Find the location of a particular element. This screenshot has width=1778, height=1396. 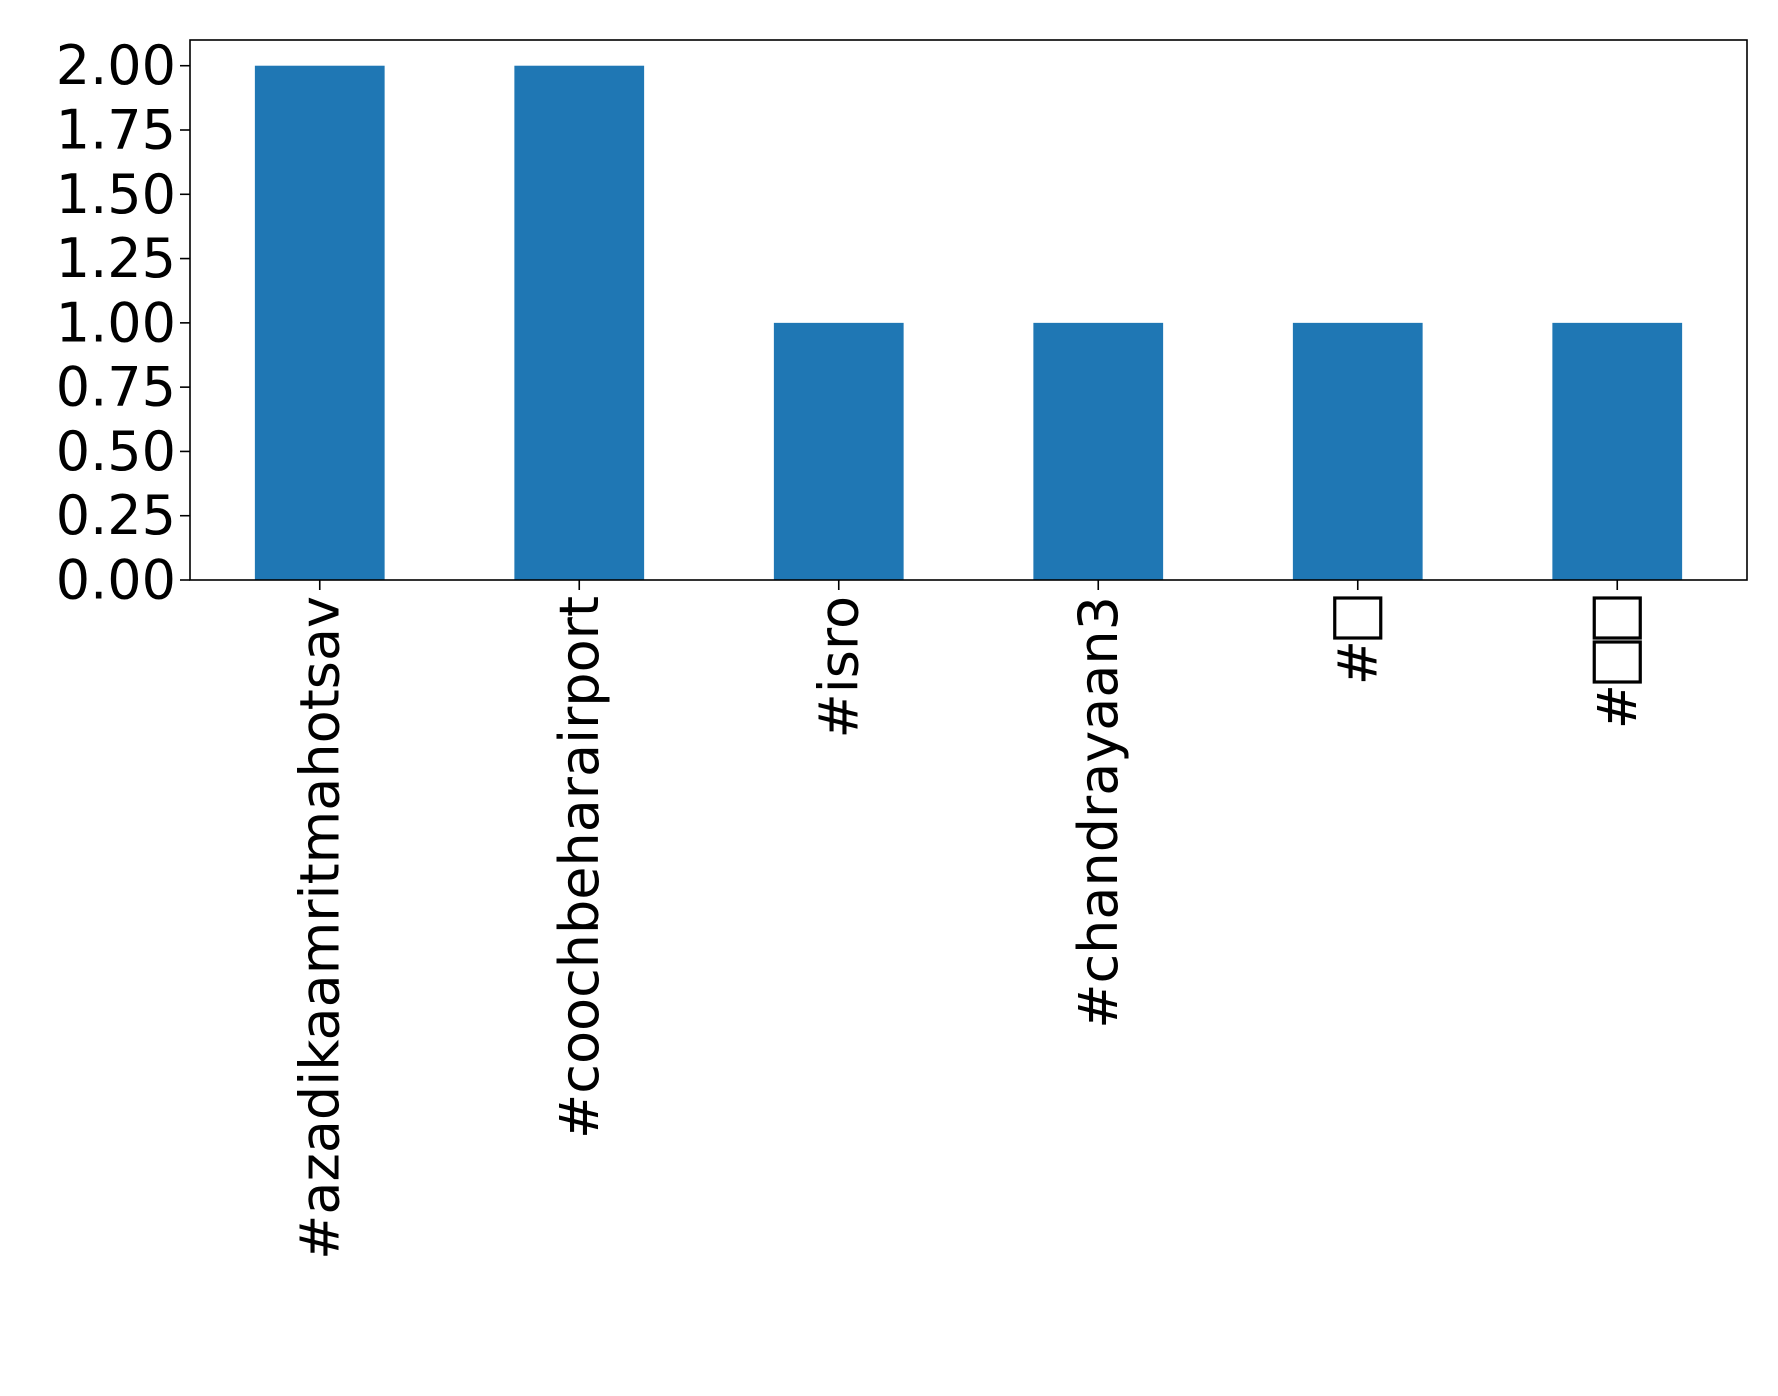

x-tick-label-text-0: #azadikaamritmahotsav is located at coordinates (319, 928).